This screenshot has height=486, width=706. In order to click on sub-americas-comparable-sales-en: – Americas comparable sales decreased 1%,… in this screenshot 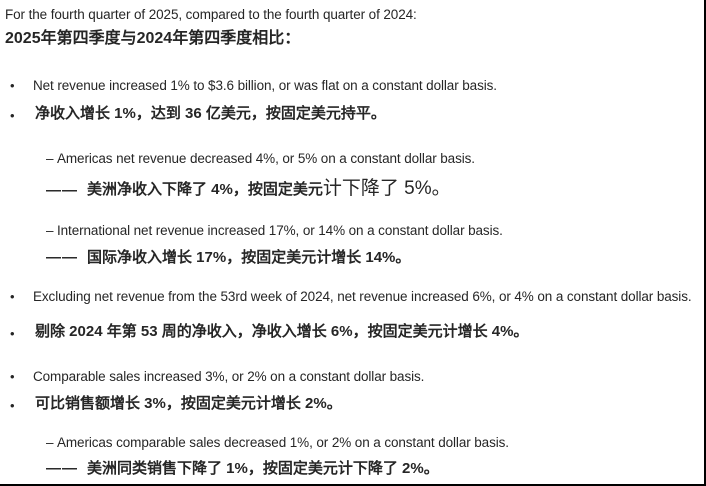, I will do `click(277, 442)`.